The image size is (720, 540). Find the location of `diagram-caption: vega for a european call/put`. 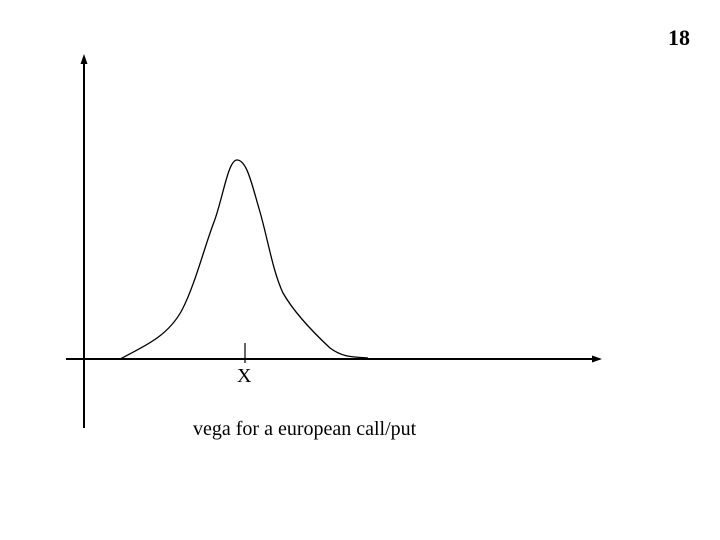

diagram-caption: vega for a european call/put is located at coordinates (305, 429).